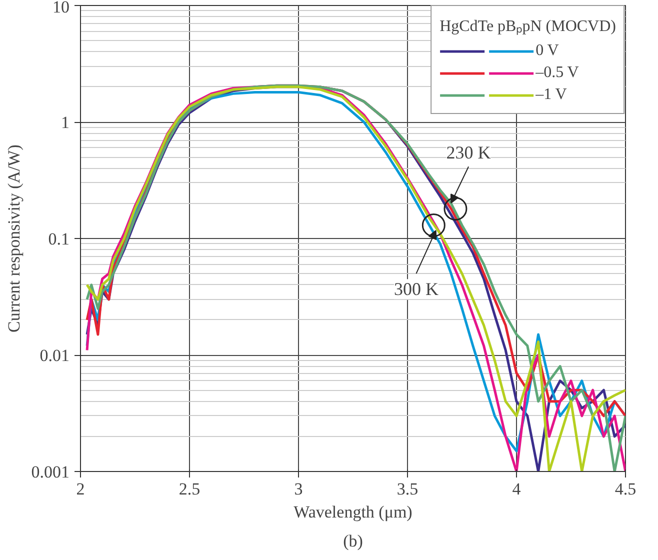 Image resolution: width=658 pixels, height=560 pixels. I want to click on legend-label: –0.5 V, so click(557, 73).